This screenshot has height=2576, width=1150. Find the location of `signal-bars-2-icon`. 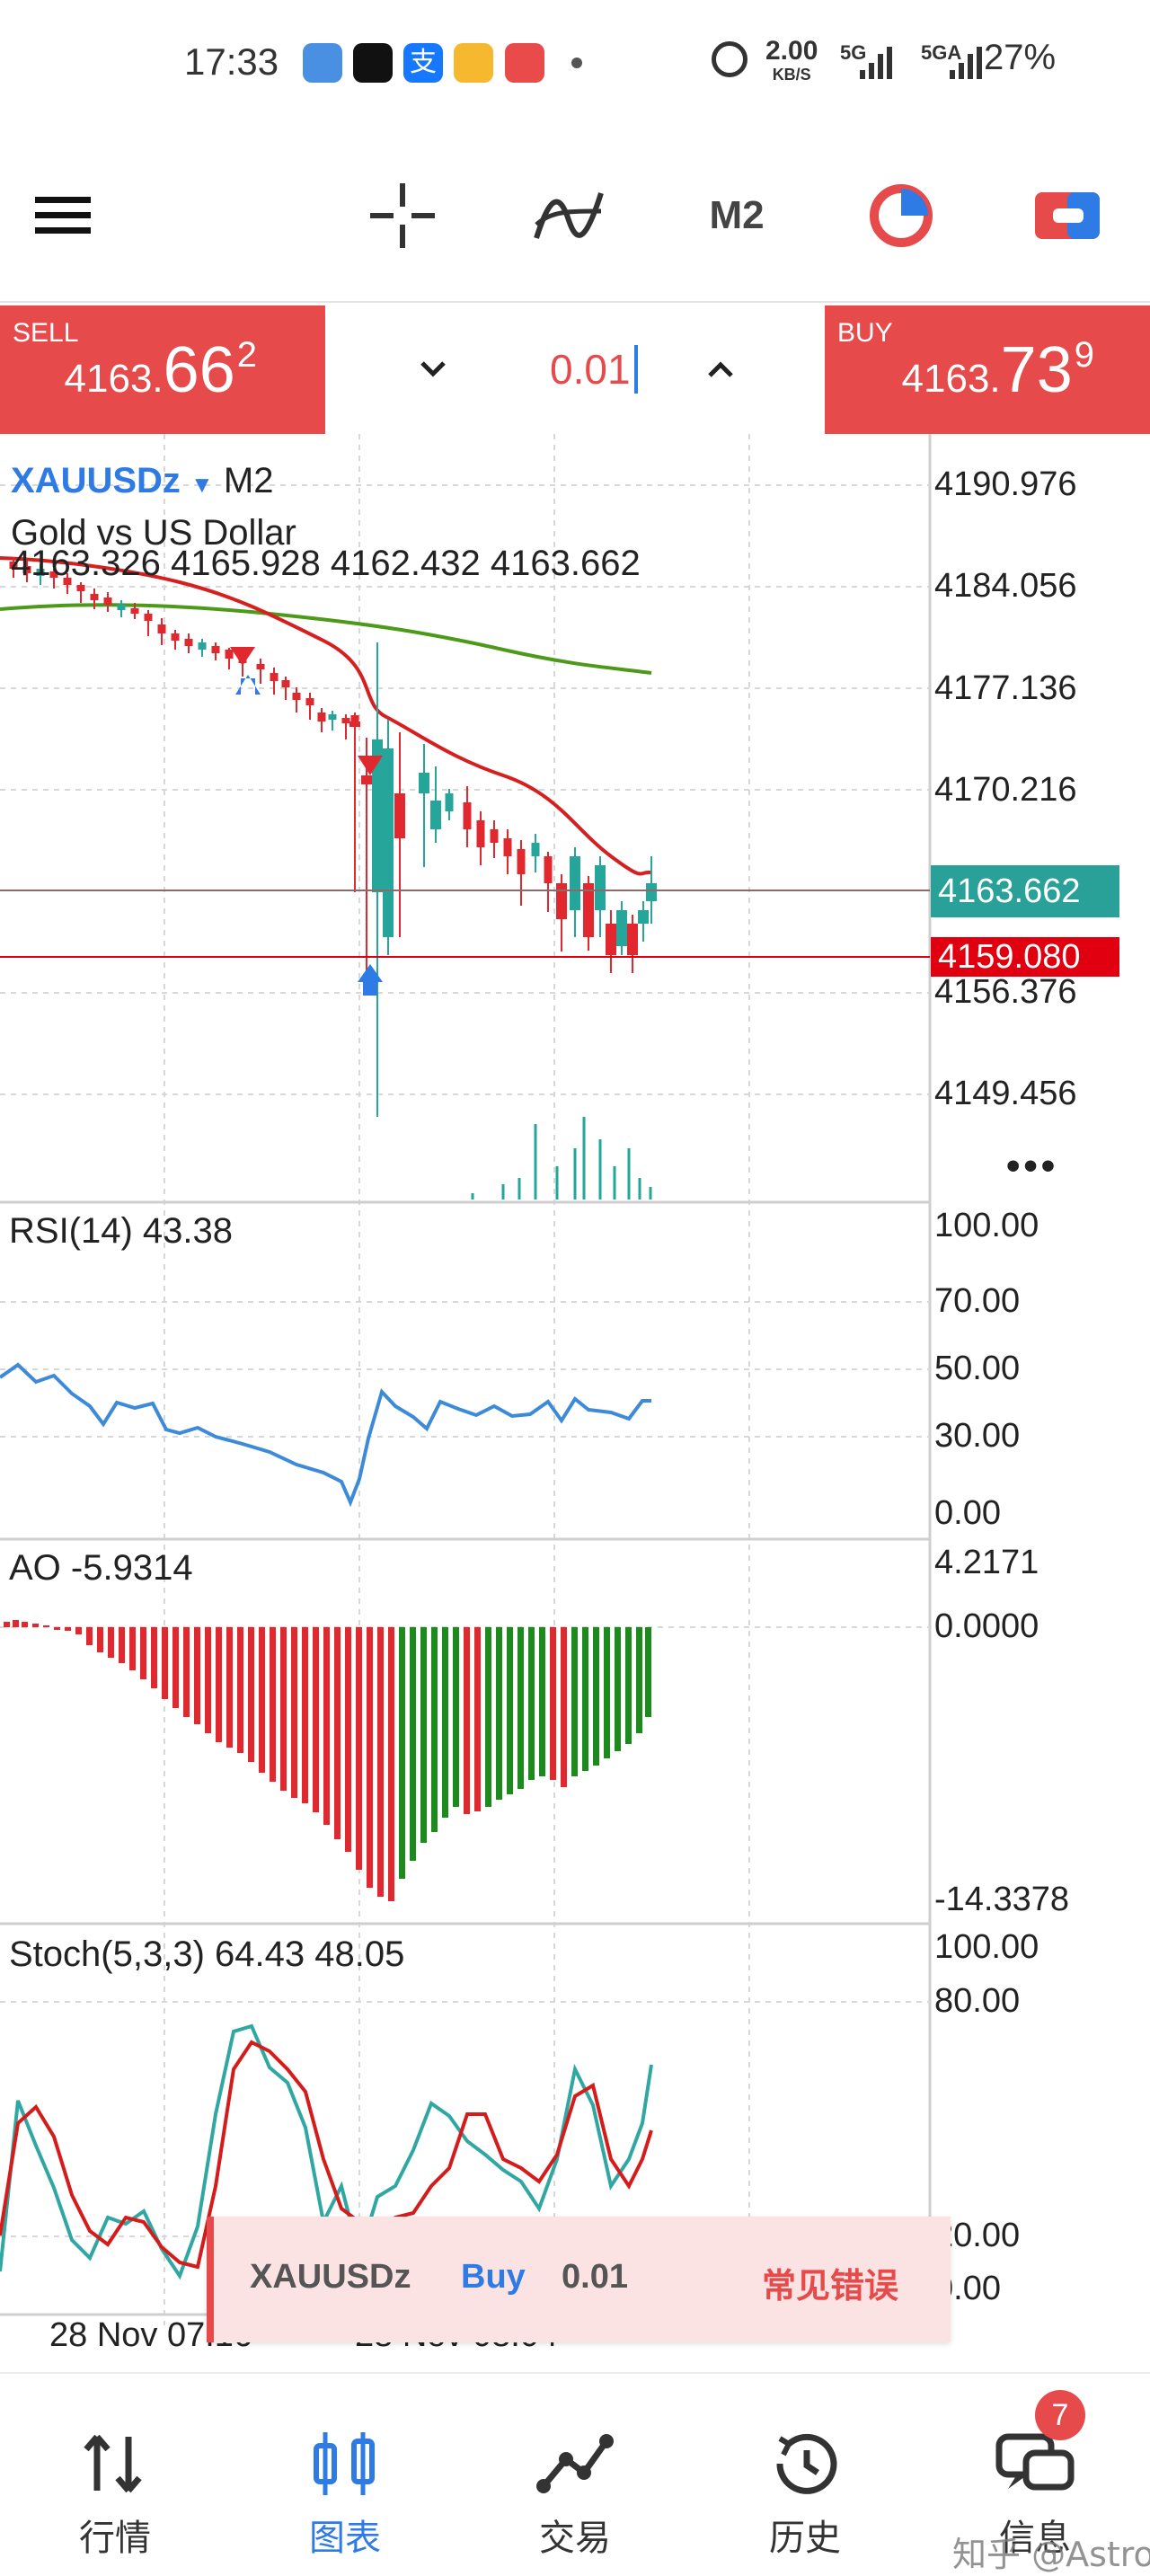

signal-bars-2-icon is located at coordinates (966, 63).